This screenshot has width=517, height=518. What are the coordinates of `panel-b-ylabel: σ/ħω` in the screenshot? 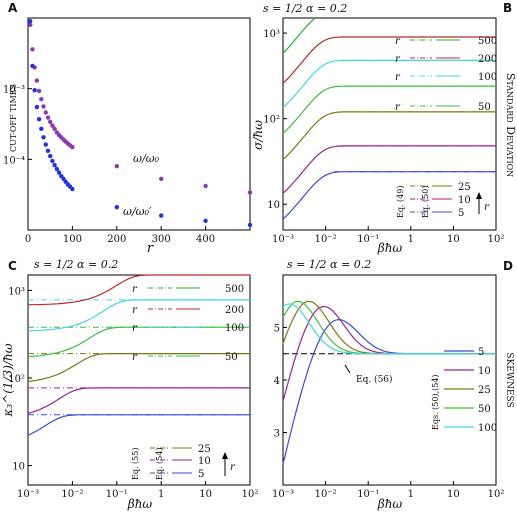 It's located at (258, 135).